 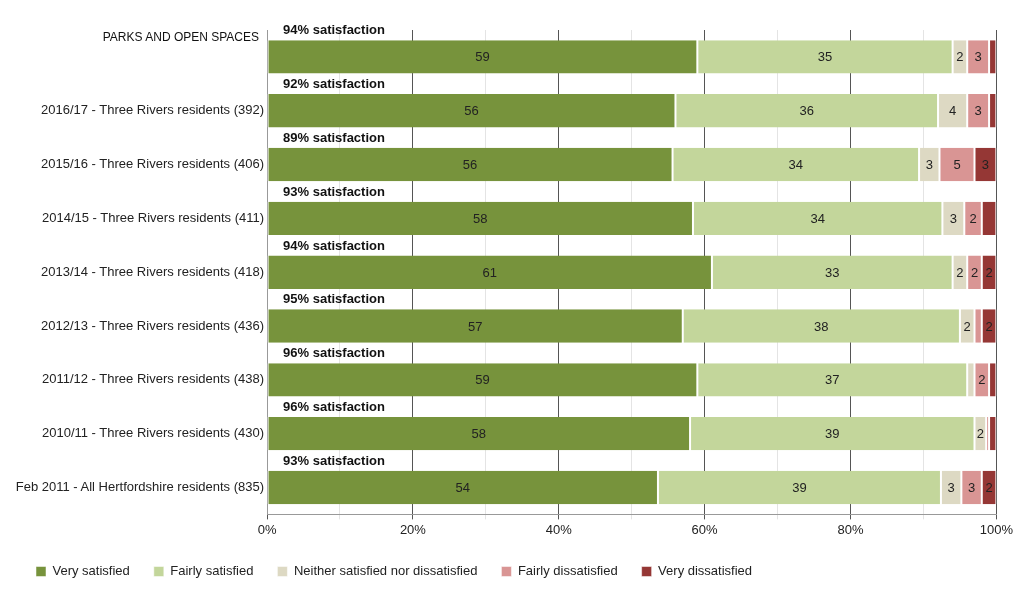 I want to click on data-label: 57, so click(x=475, y=326).